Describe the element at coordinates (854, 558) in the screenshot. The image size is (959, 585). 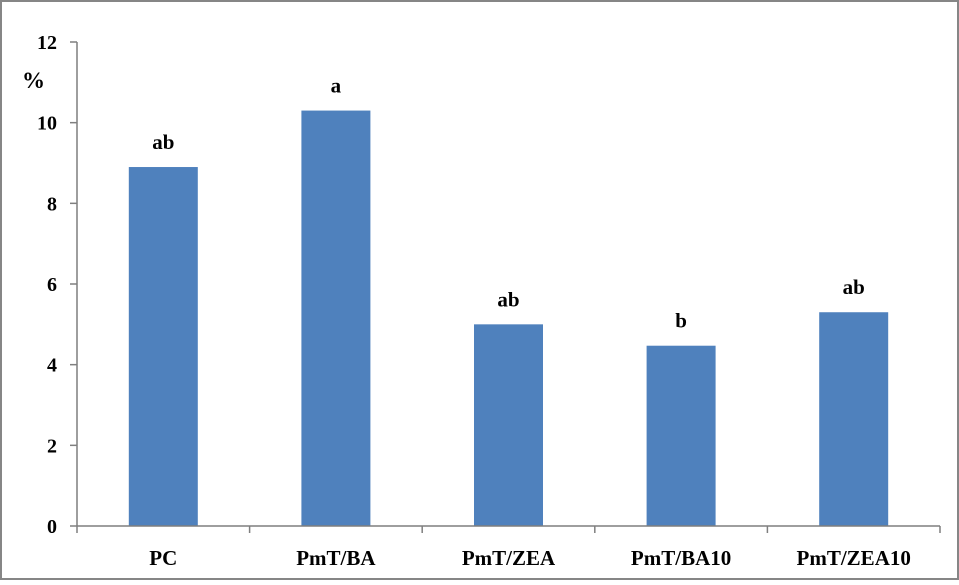
I see `x-category-label: PmT/ZEA10` at that location.